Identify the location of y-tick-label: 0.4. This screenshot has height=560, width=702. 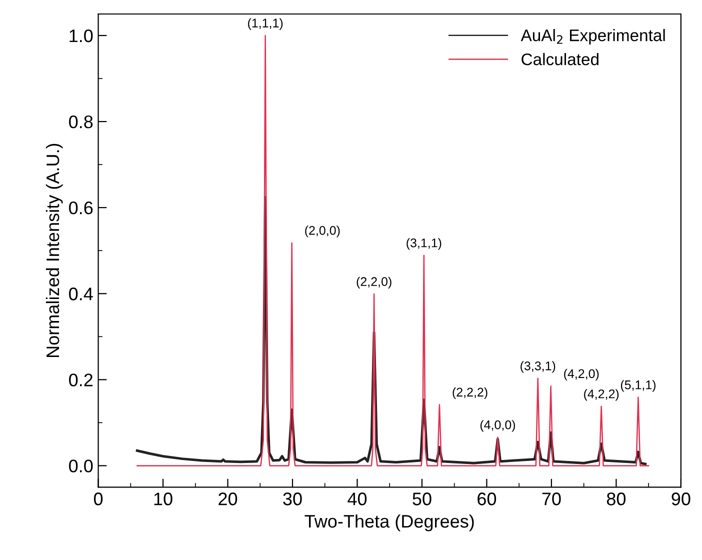
(81, 294).